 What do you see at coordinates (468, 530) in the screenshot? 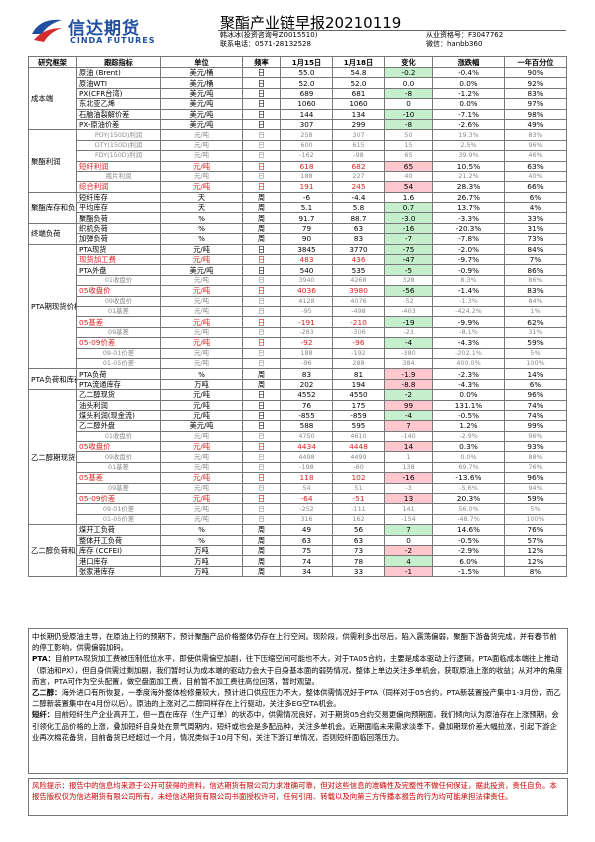
I see `pct-change-cell: 14.6%` at bounding box center [468, 530].